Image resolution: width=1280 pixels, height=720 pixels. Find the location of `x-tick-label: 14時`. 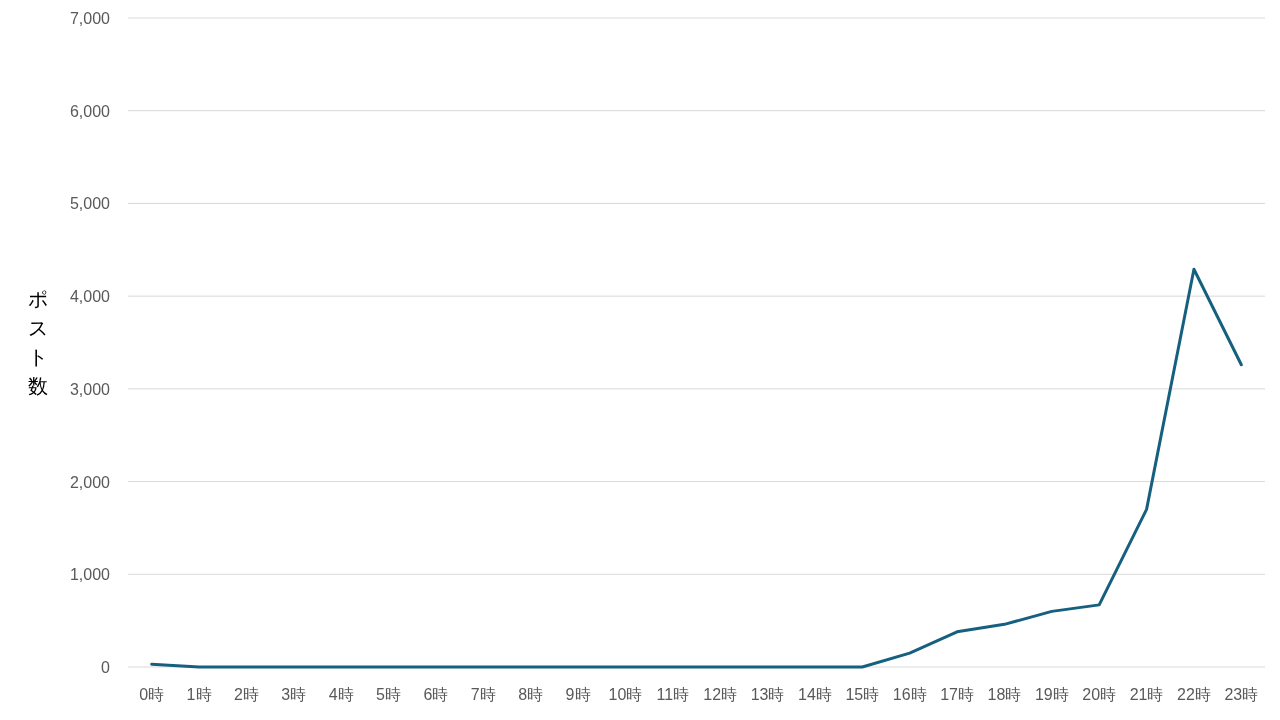

x-tick-label: 14時 is located at coordinates (815, 694).